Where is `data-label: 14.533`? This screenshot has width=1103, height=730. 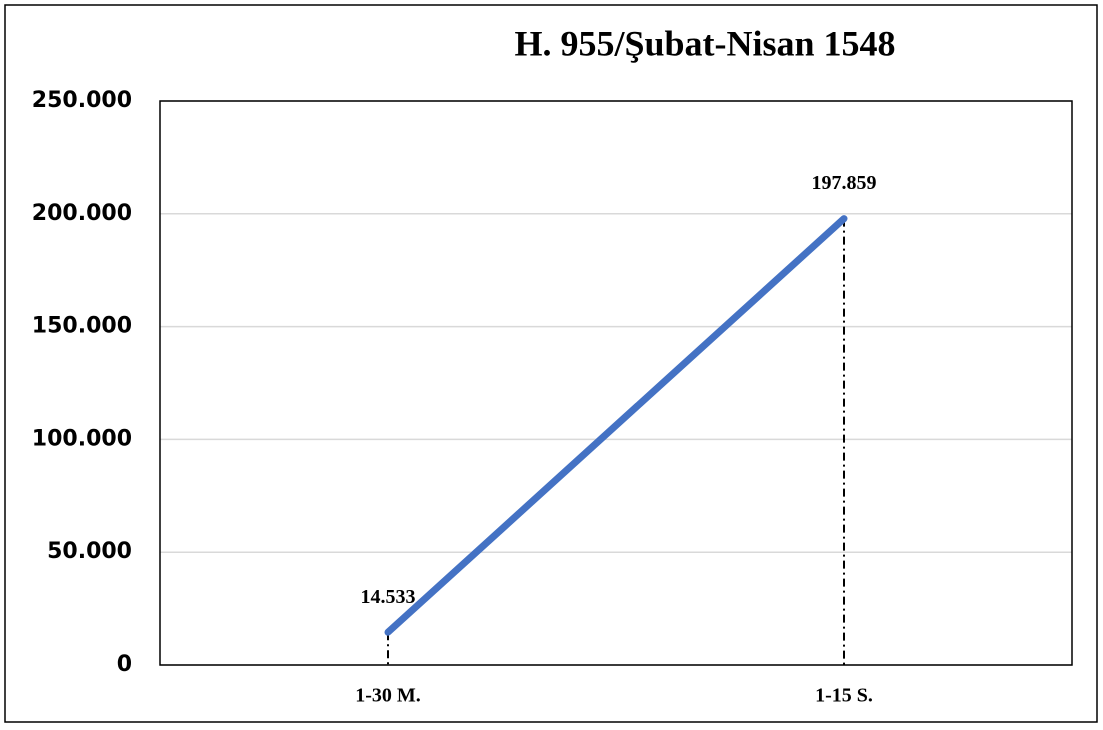 data-label: 14.533 is located at coordinates (388, 597).